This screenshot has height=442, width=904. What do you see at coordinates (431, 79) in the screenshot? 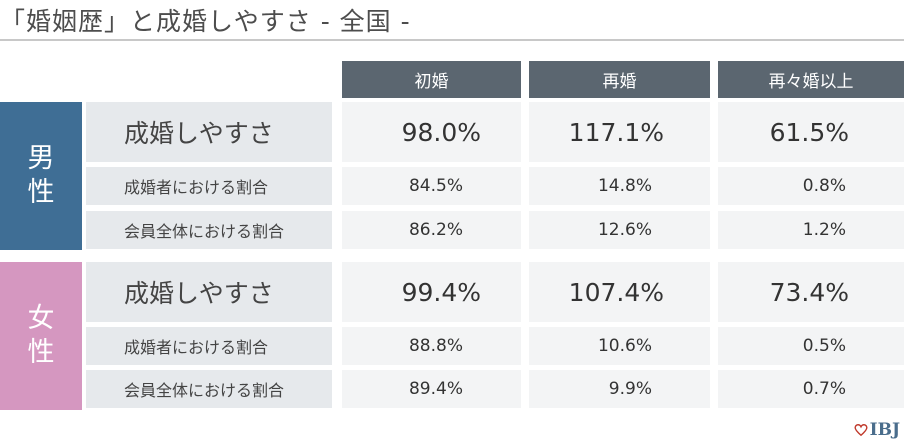
I see `column-header-first-marriage: 初婚` at bounding box center [431, 79].